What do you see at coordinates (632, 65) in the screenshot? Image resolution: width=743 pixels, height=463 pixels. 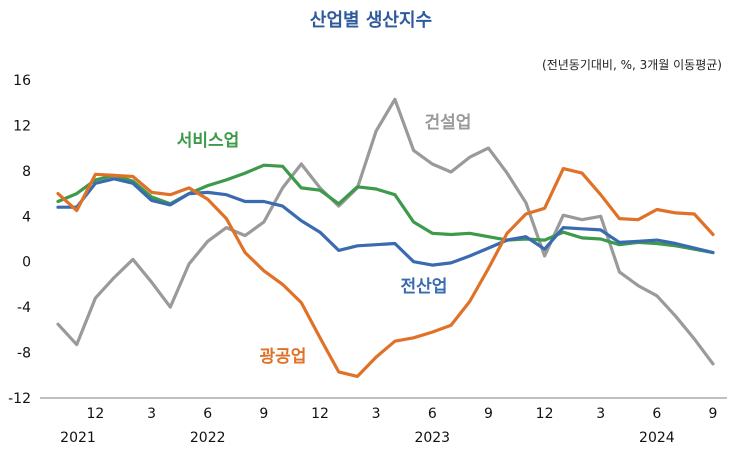 I see `chart-subtitle: (전년동기대비, %, 3개월 이동평균)` at bounding box center [632, 65].